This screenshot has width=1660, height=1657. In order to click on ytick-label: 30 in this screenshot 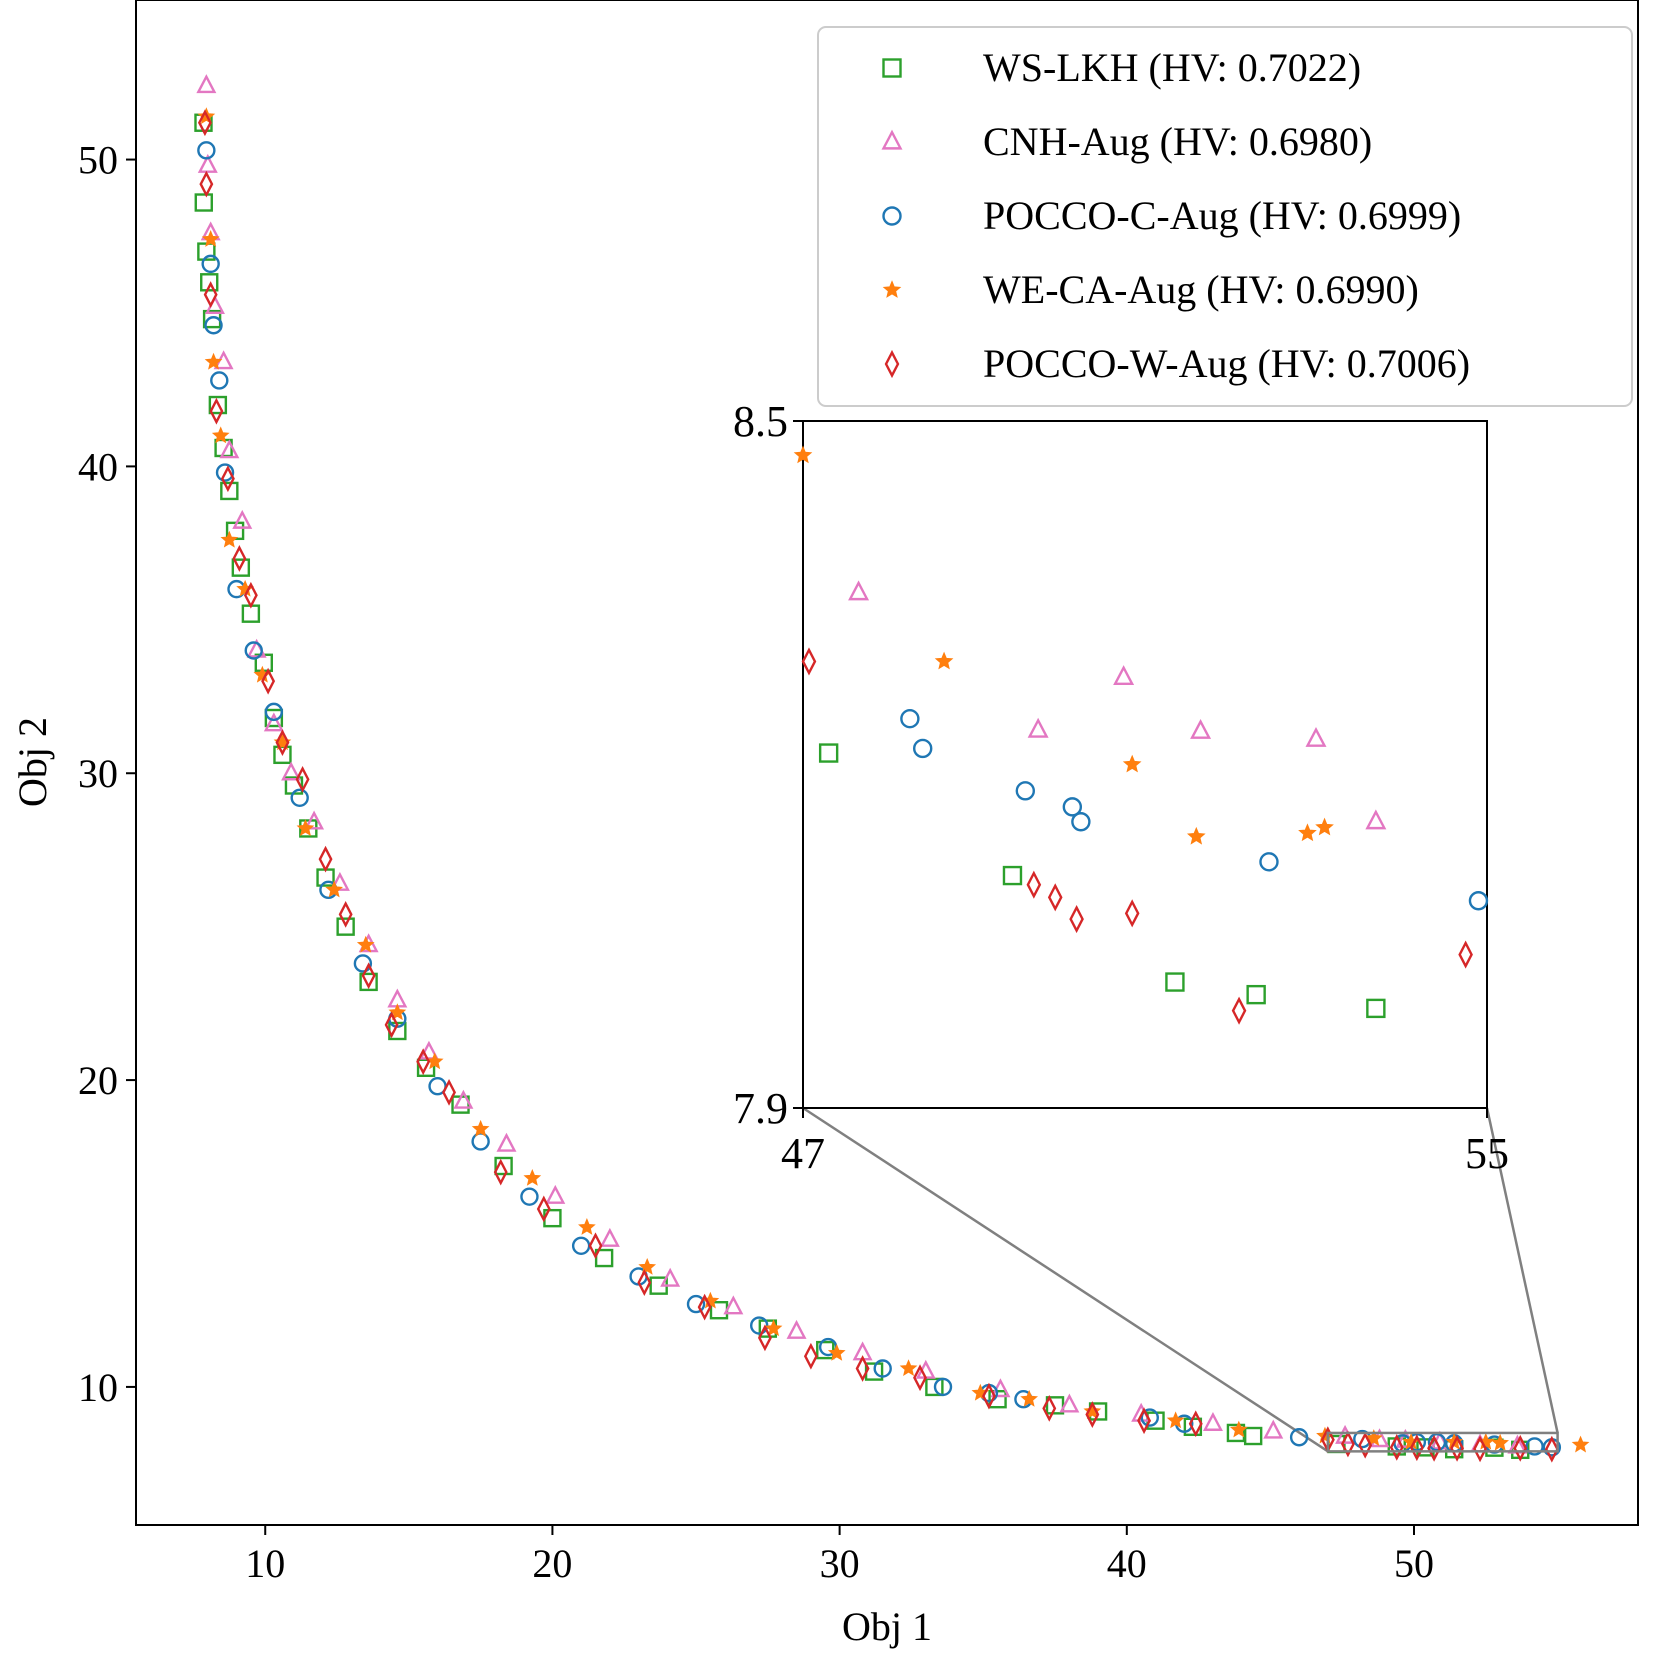, I will do `click(98, 773)`.